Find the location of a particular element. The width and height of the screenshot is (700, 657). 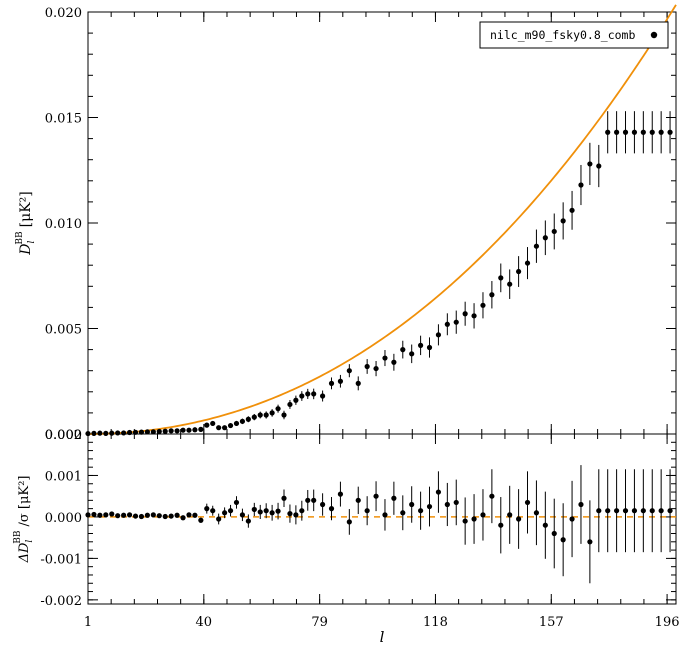

x-tick-label: 79 is located at coordinates (319, 622).